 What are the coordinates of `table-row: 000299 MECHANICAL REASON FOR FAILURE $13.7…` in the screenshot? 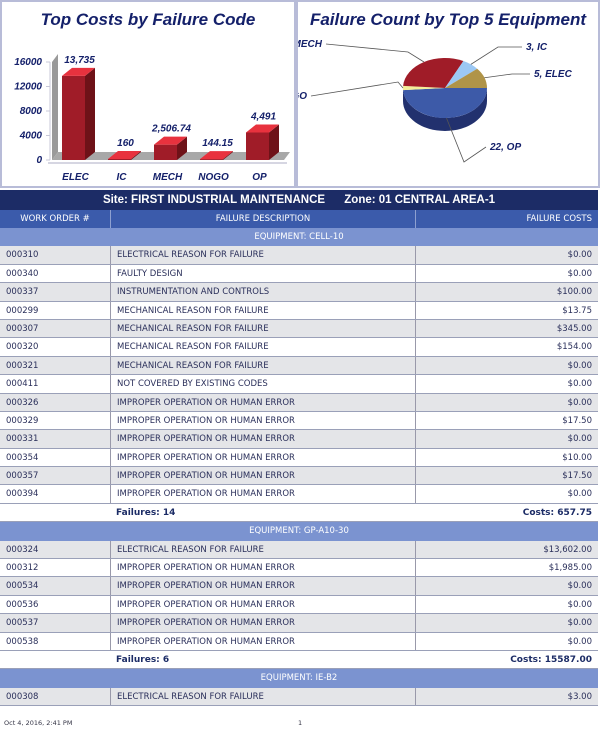 It's located at (299, 310).